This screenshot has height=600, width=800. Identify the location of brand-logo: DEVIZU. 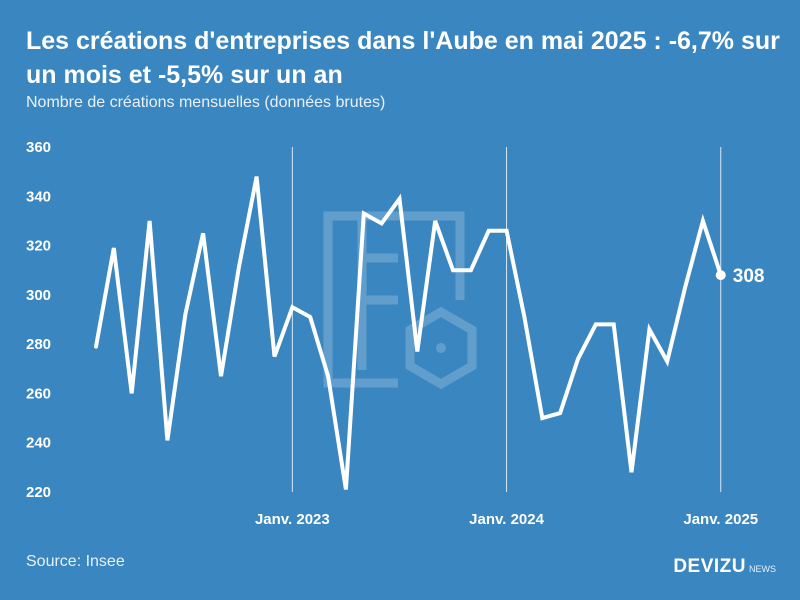
(709, 566).